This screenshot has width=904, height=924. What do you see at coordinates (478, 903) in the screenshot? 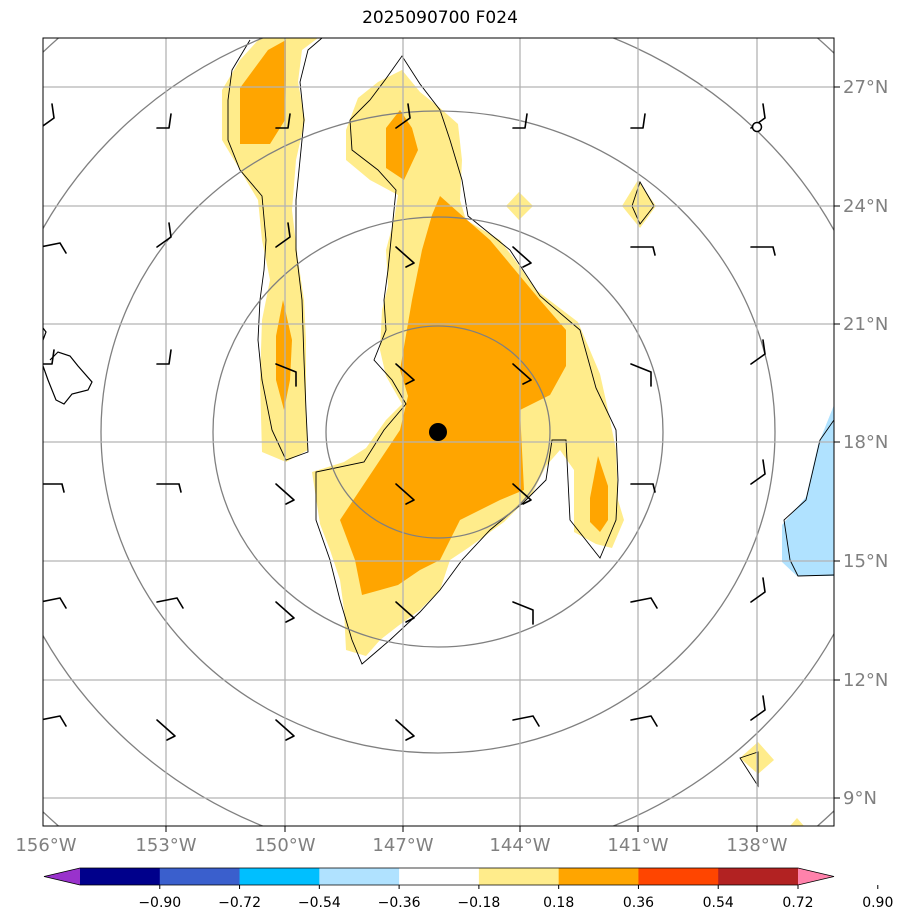
I see `colorbar-label: −0.18` at bounding box center [478, 903].